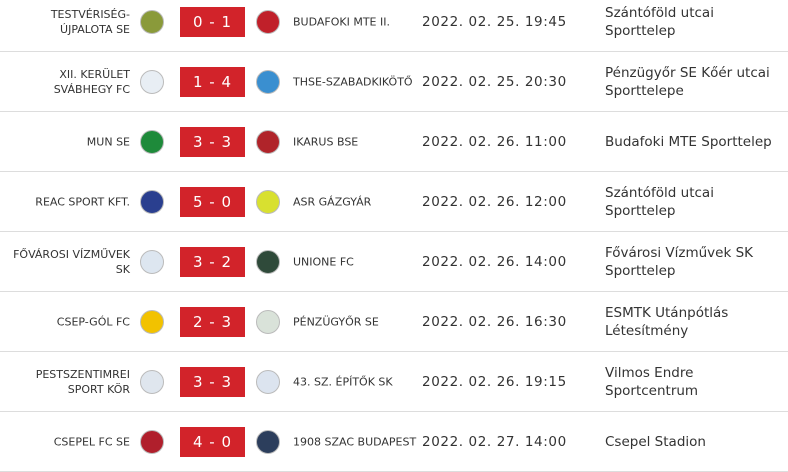  Describe the element at coordinates (687, 81) in the screenshot. I see `venue: Pénzügyőr SE Kőér utcai Sporttelepe` at that location.